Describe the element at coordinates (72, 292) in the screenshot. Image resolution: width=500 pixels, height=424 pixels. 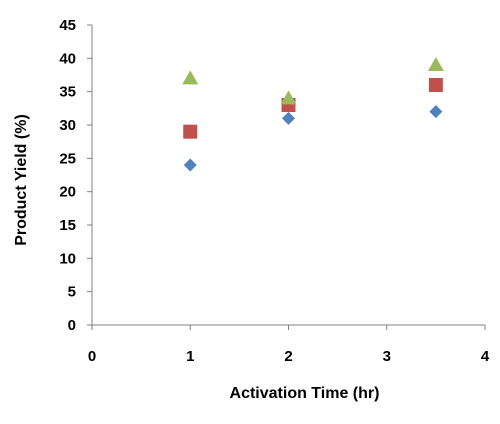
I see `y-tick-label: 5` at that location.